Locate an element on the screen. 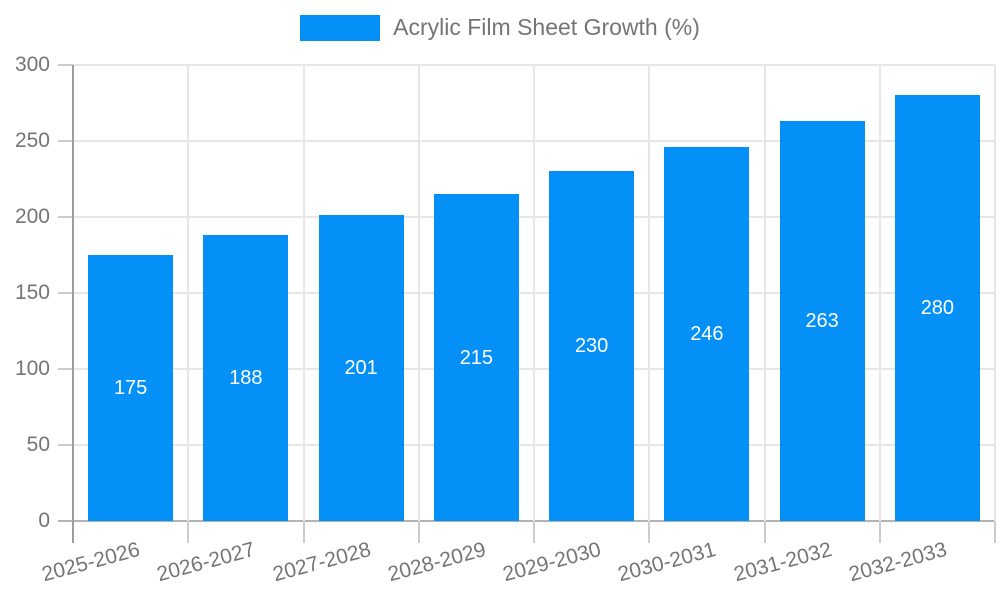  x-axis-tick-label: 2025-2026 is located at coordinates (91, 562).